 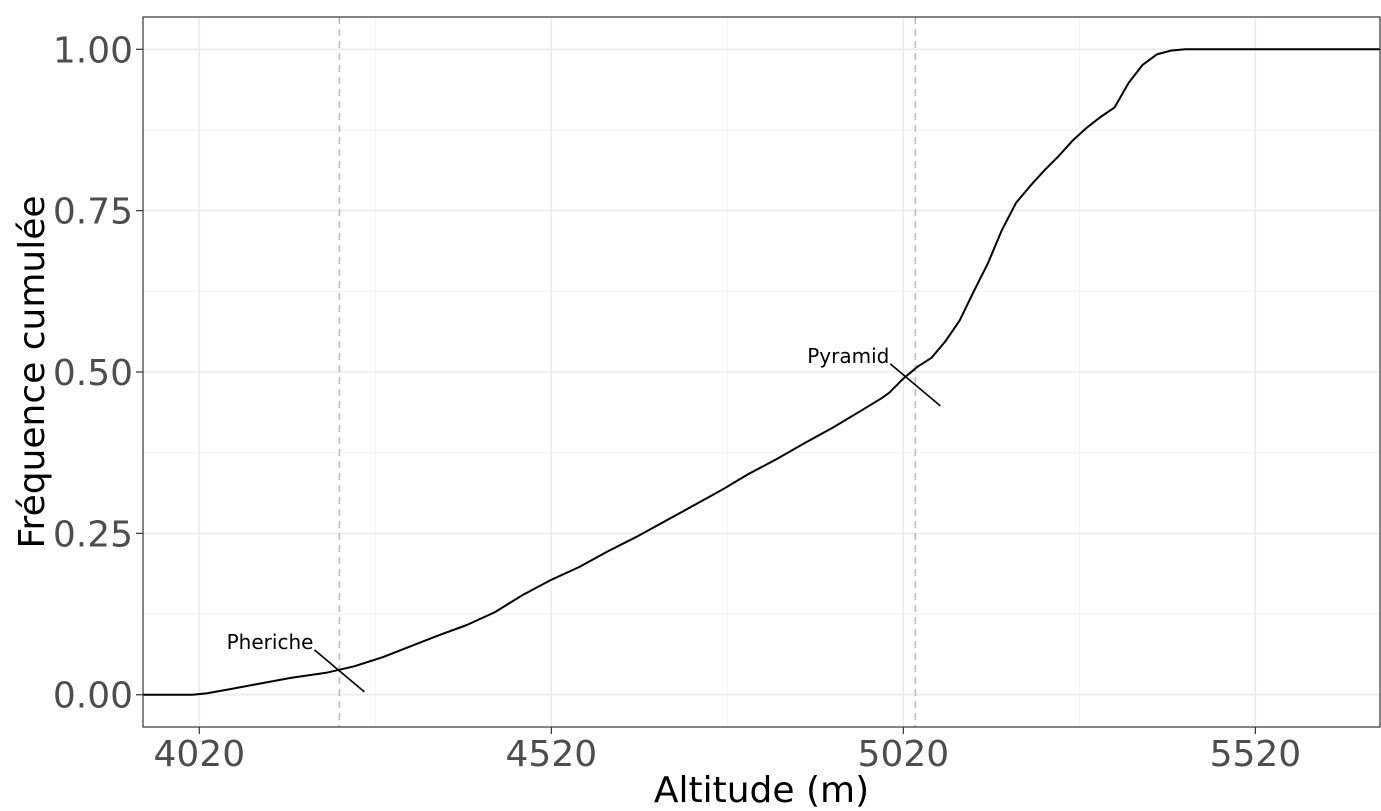 I want to click on y-axis-title: Fréquence cumulée, so click(x=32, y=371).